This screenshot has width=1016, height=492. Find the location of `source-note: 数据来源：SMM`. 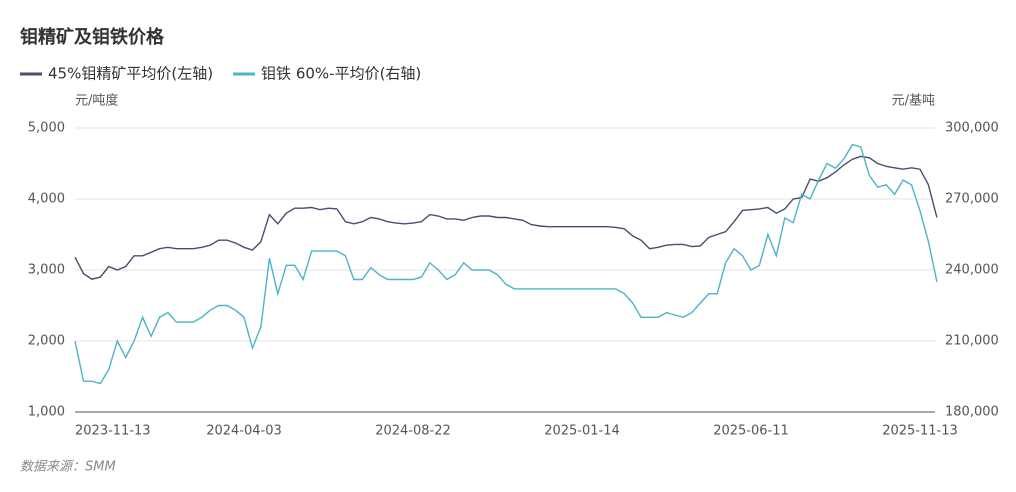

source-note: 数据来源：SMM is located at coordinates (68, 467).